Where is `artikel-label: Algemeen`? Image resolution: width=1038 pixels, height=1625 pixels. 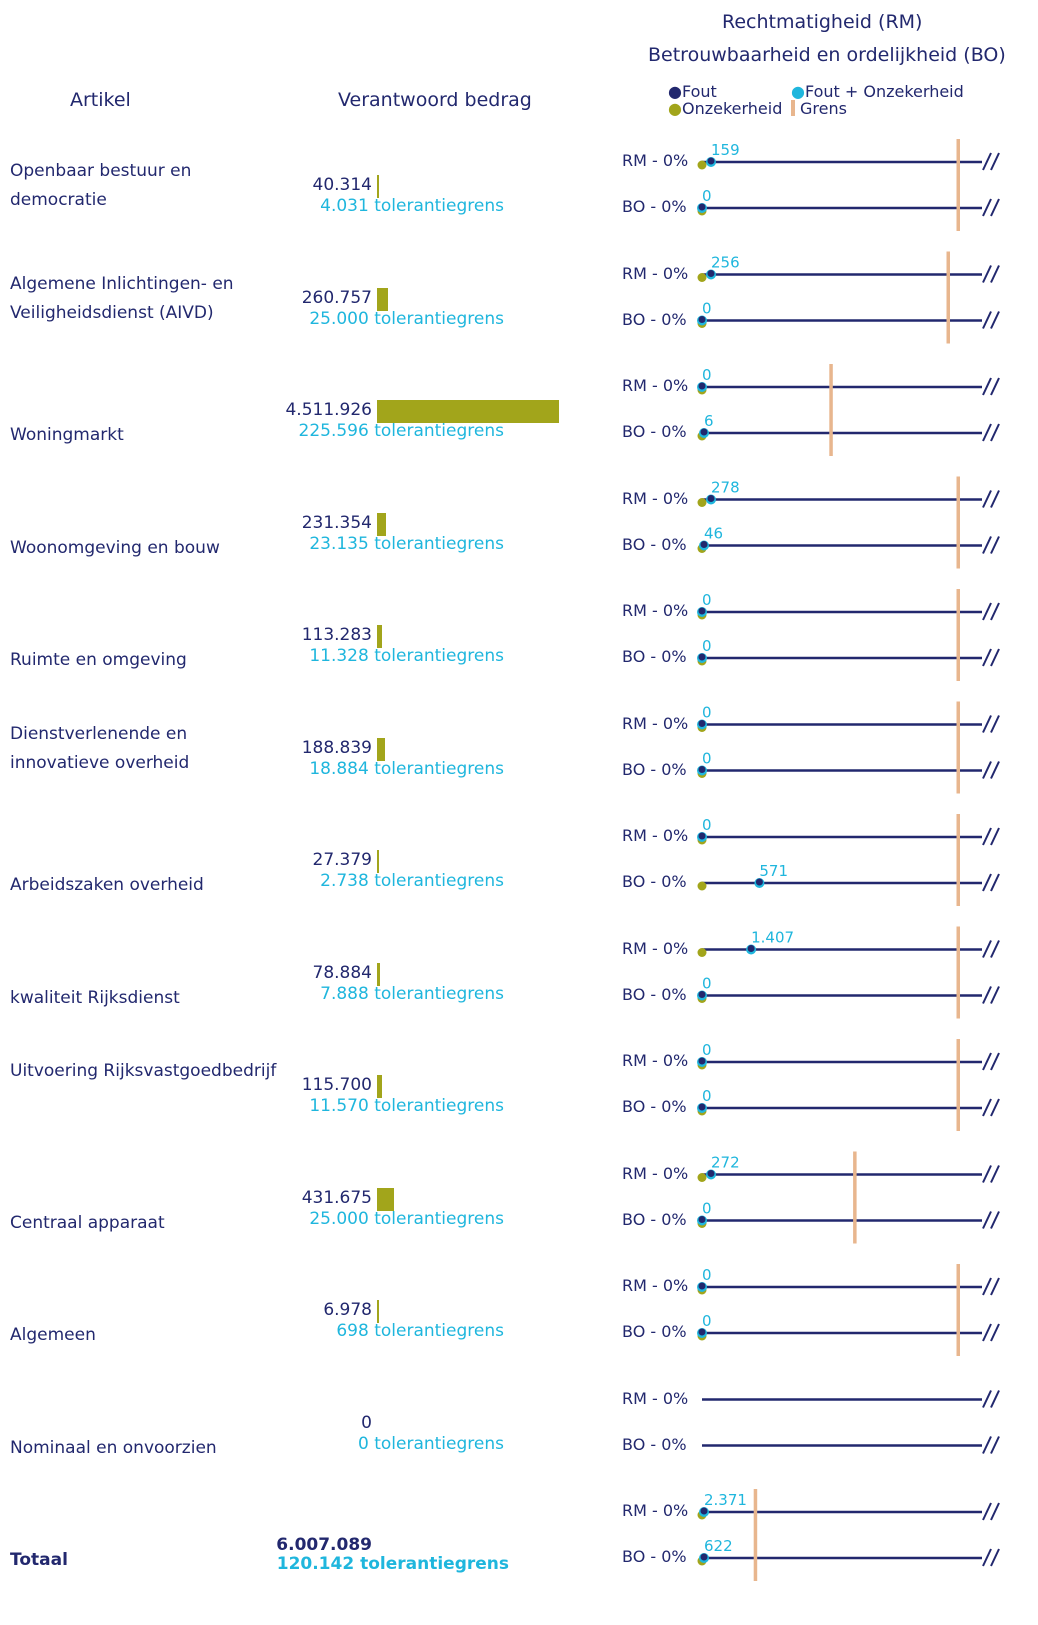 artikel-label: Algemeen is located at coordinates (53, 1335).